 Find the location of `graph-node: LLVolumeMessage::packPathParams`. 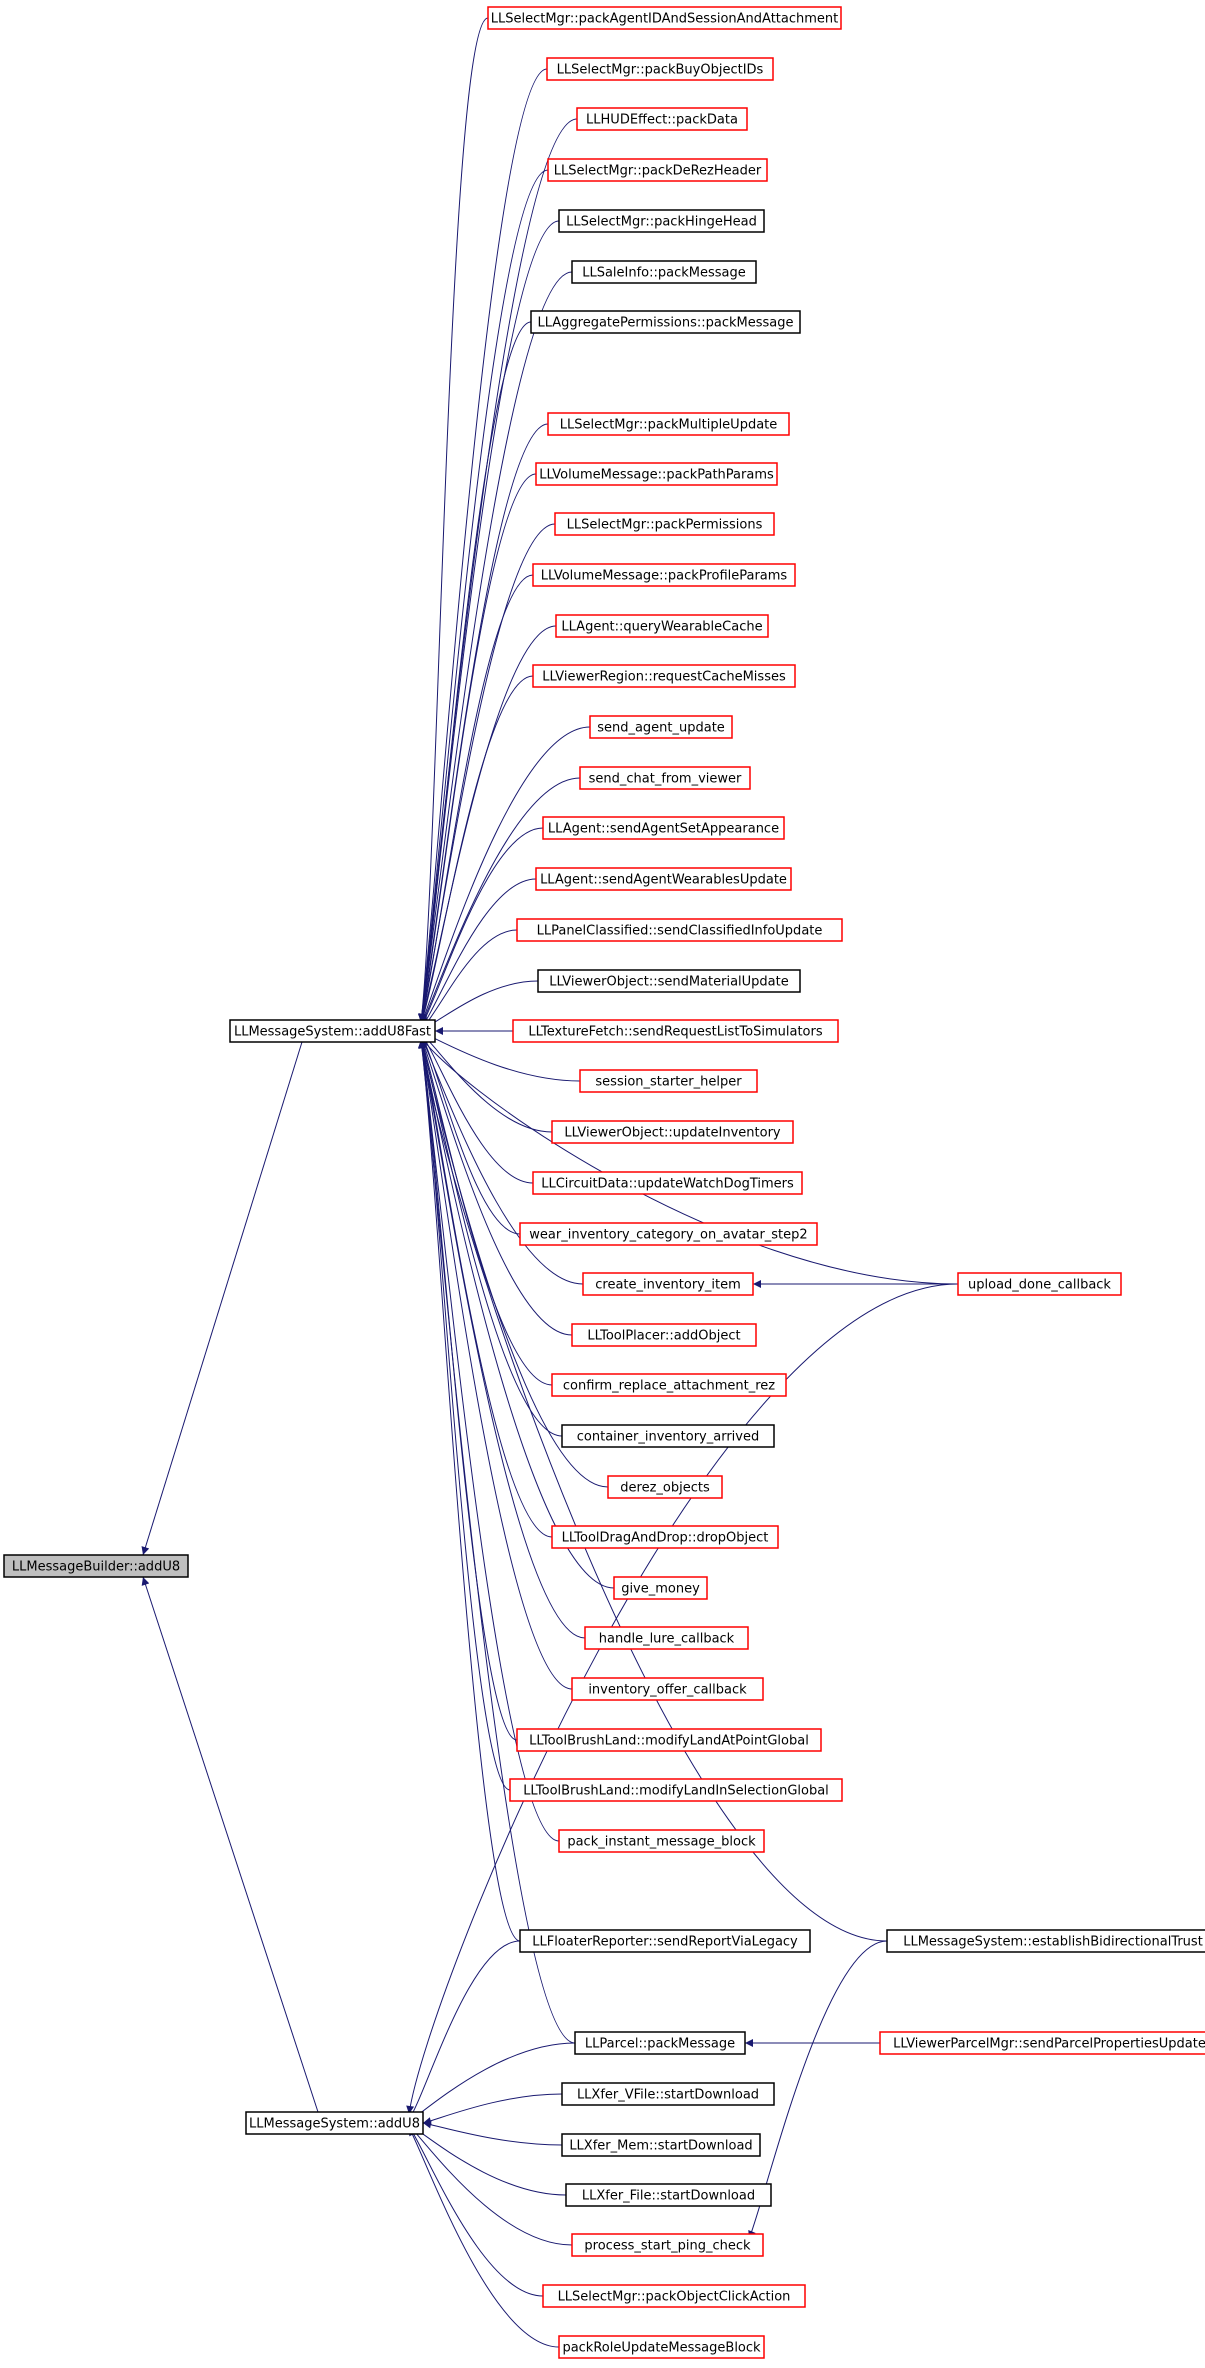

graph-node: LLVolumeMessage::packPathParams is located at coordinates (656, 474).